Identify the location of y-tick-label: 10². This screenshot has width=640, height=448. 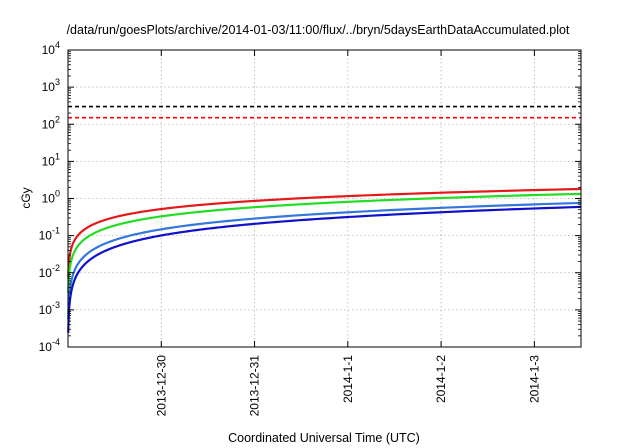
(51, 122).